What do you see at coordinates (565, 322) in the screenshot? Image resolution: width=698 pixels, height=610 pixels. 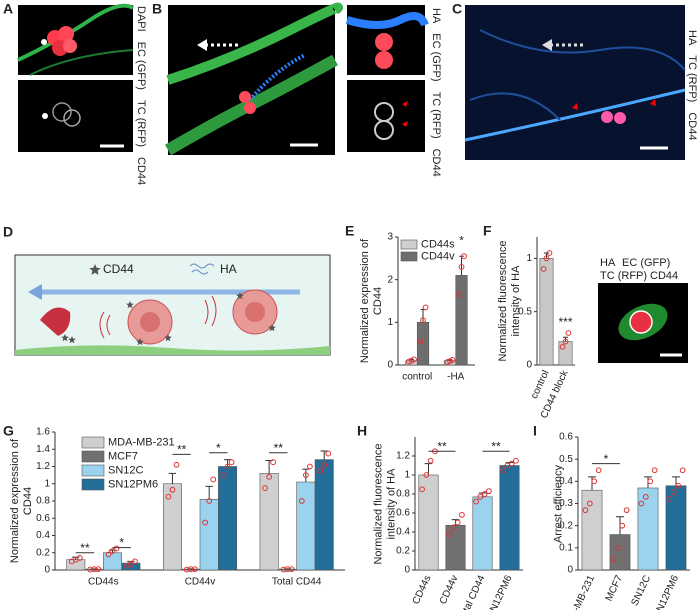 I see `significance-label: ***` at bounding box center [565, 322].